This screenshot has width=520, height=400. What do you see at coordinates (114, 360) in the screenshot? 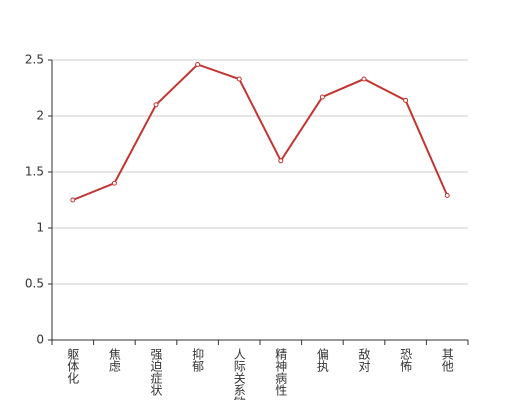
I see `x-tick-label: 焦虑` at bounding box center [114, 360].